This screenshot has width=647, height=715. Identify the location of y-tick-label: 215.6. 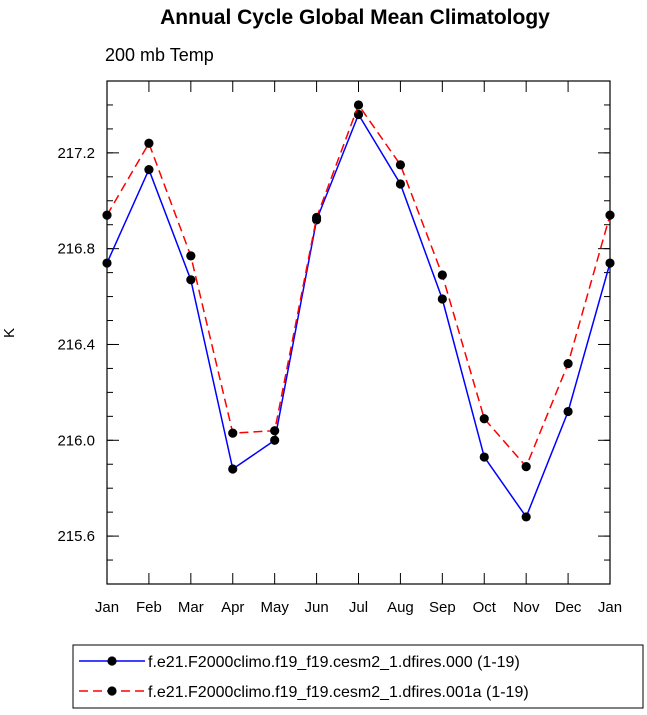
(76, 536).